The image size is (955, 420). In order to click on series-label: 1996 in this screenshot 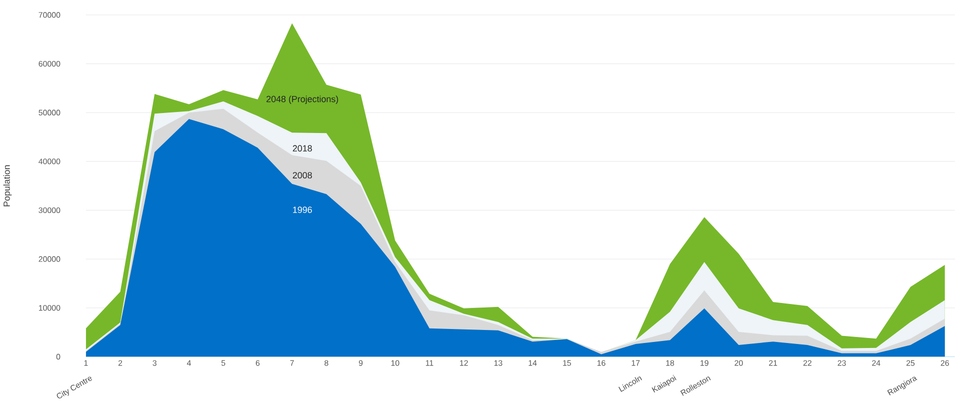, I will do `click(302, 210)`.